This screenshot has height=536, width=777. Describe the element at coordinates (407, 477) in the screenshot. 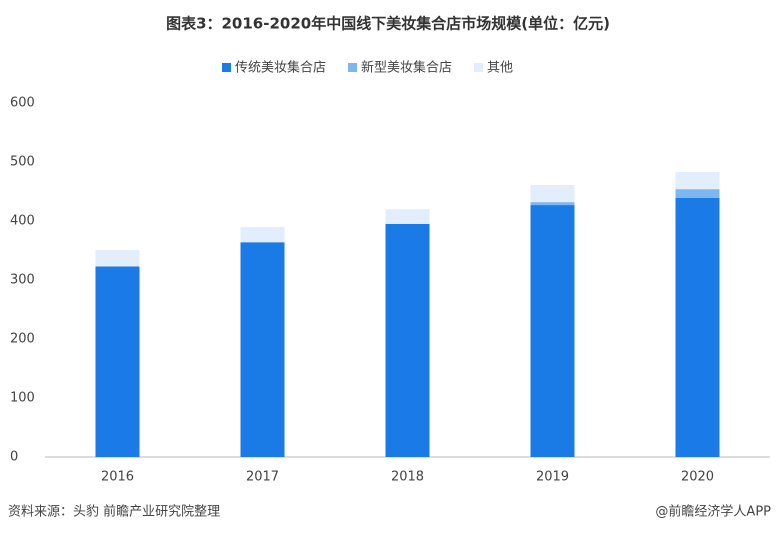

I see `x-tick-label: 2018` at that location.